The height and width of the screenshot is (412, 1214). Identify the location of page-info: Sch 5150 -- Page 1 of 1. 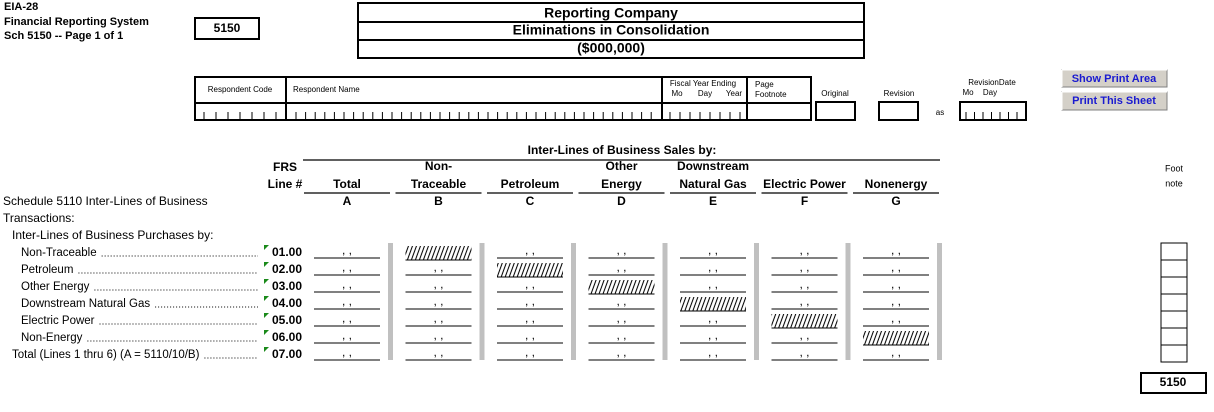
(63, 36).